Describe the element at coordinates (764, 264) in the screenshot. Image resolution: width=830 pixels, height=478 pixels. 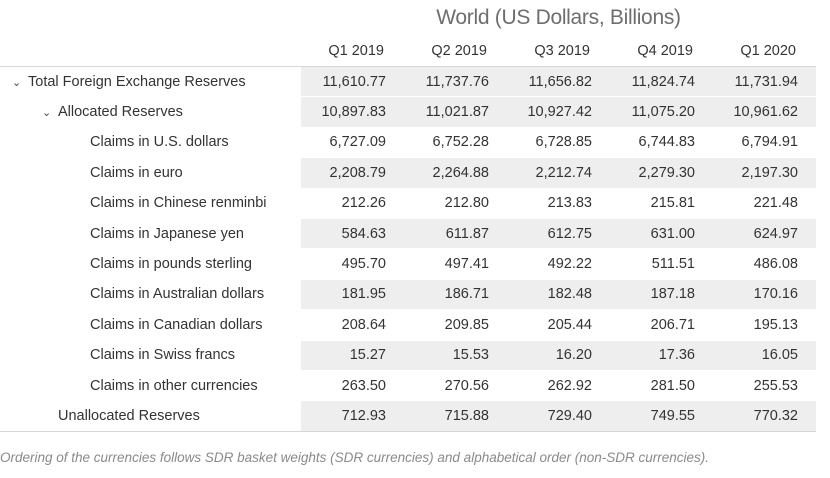
I see `table-cell: 486.08` at that location.